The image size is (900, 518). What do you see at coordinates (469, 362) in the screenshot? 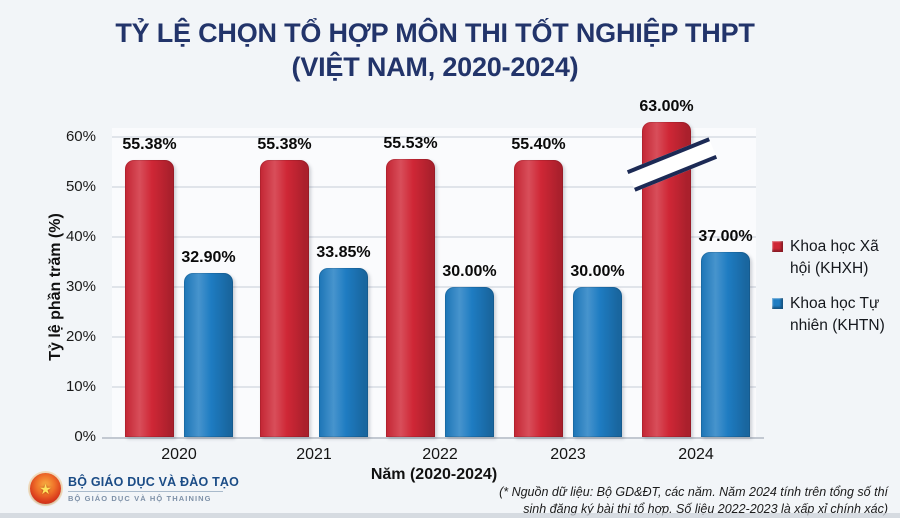
I see `bar-khtn-2022` at bounding box center [469, 362].